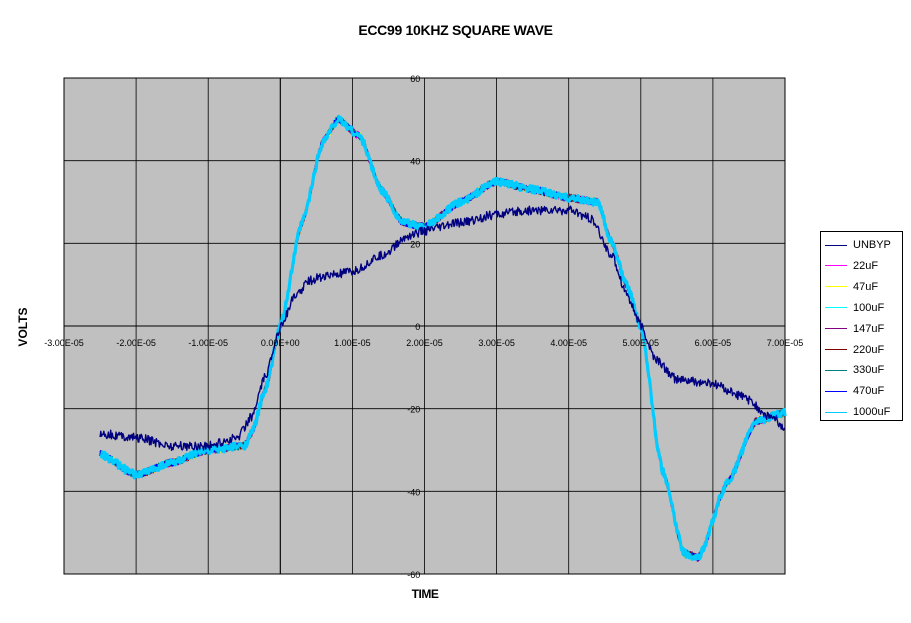 The width and height of the screenshot is (911, 623). Describe the element at coordinates (641, 343) in the screenshot. I see `x-tick-label: 5.00E-05` at that location.